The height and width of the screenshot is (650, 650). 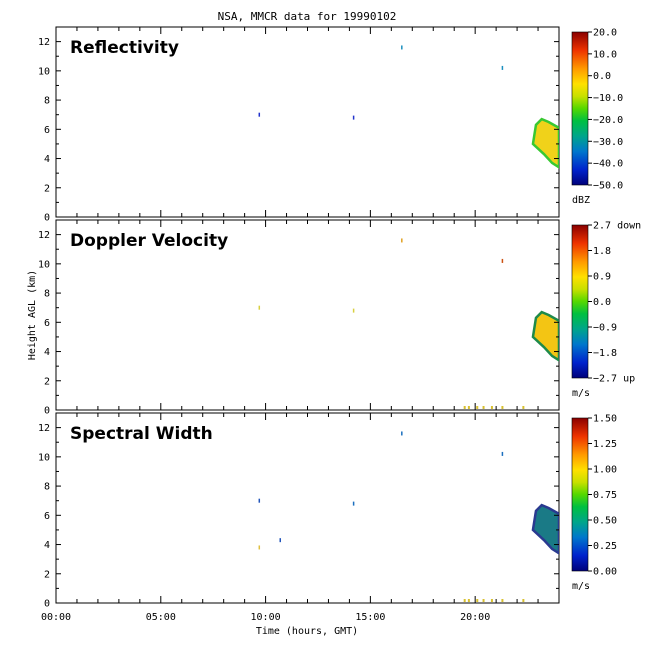 I want to click on colorbar-tick-label: 1.50, so click(x=605, y=419).